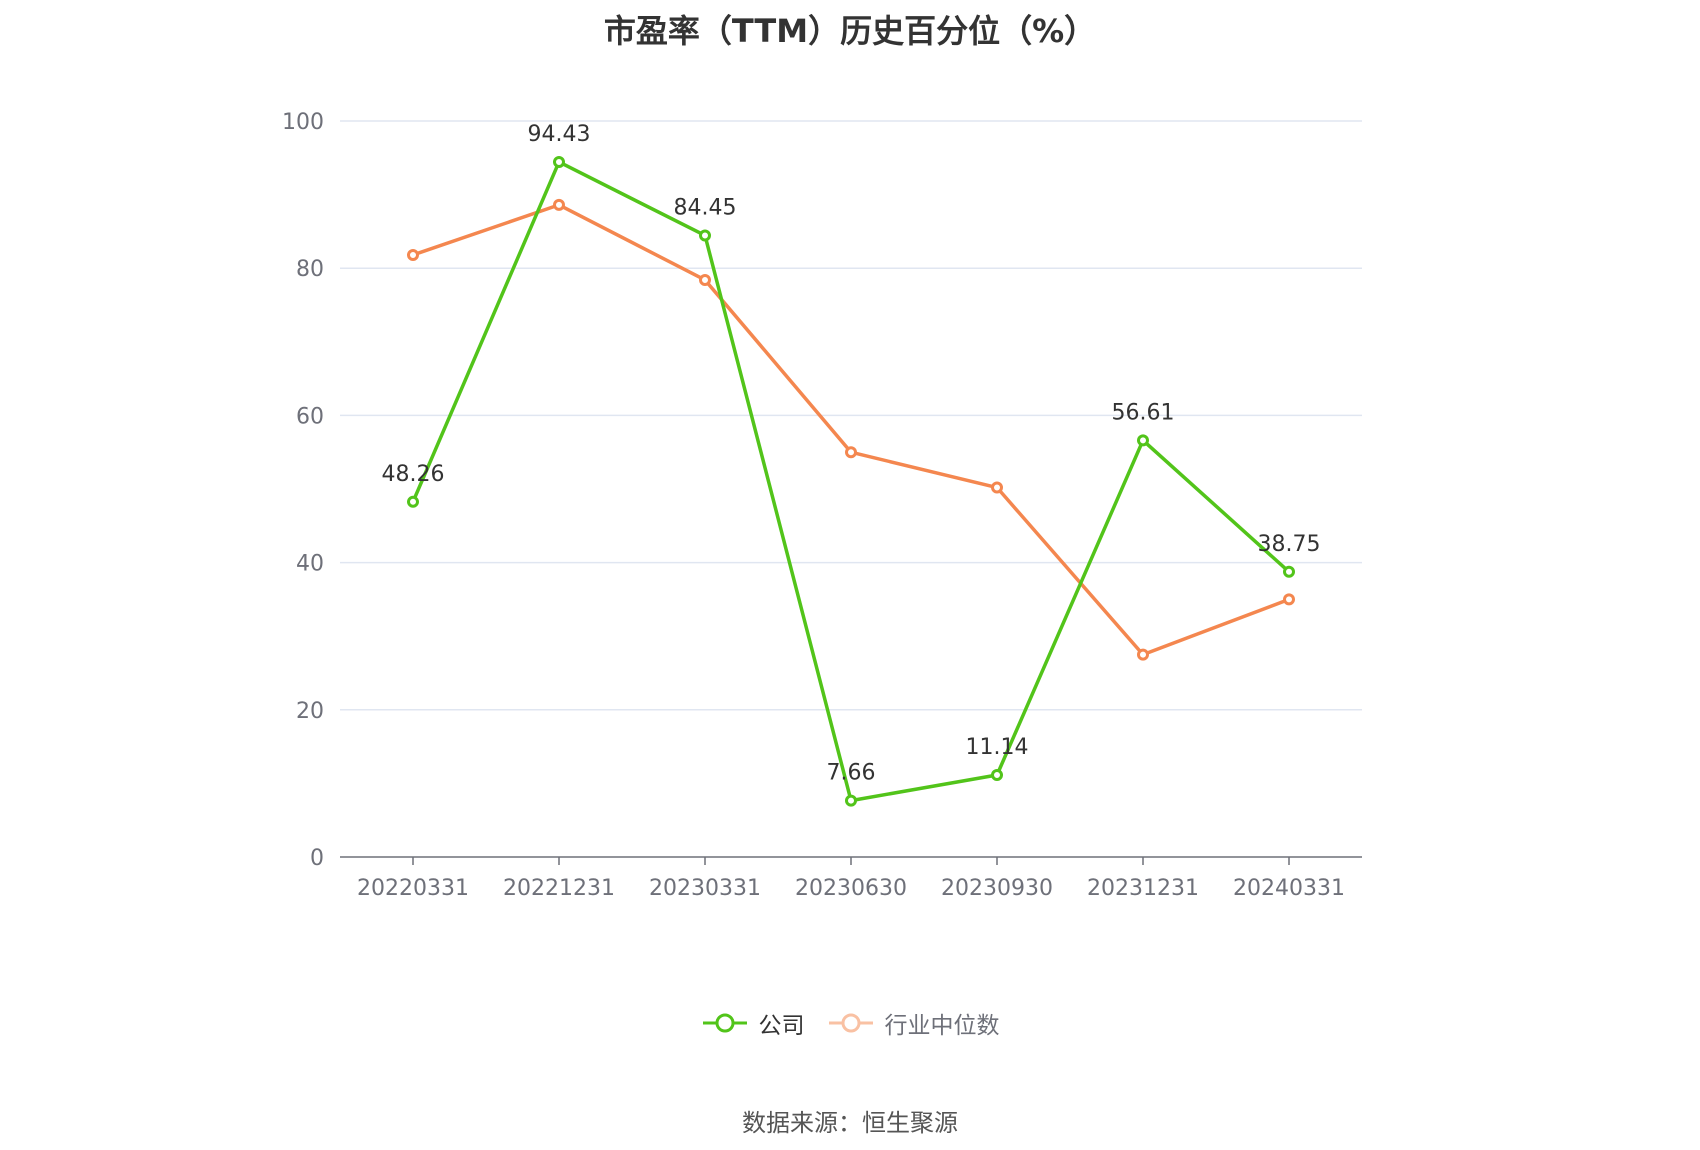 This screenshot has width=1700, height=1150. Describe the element at coordinates (851, 773) in the screenshot. I see `data-label: 7.66` at that location.